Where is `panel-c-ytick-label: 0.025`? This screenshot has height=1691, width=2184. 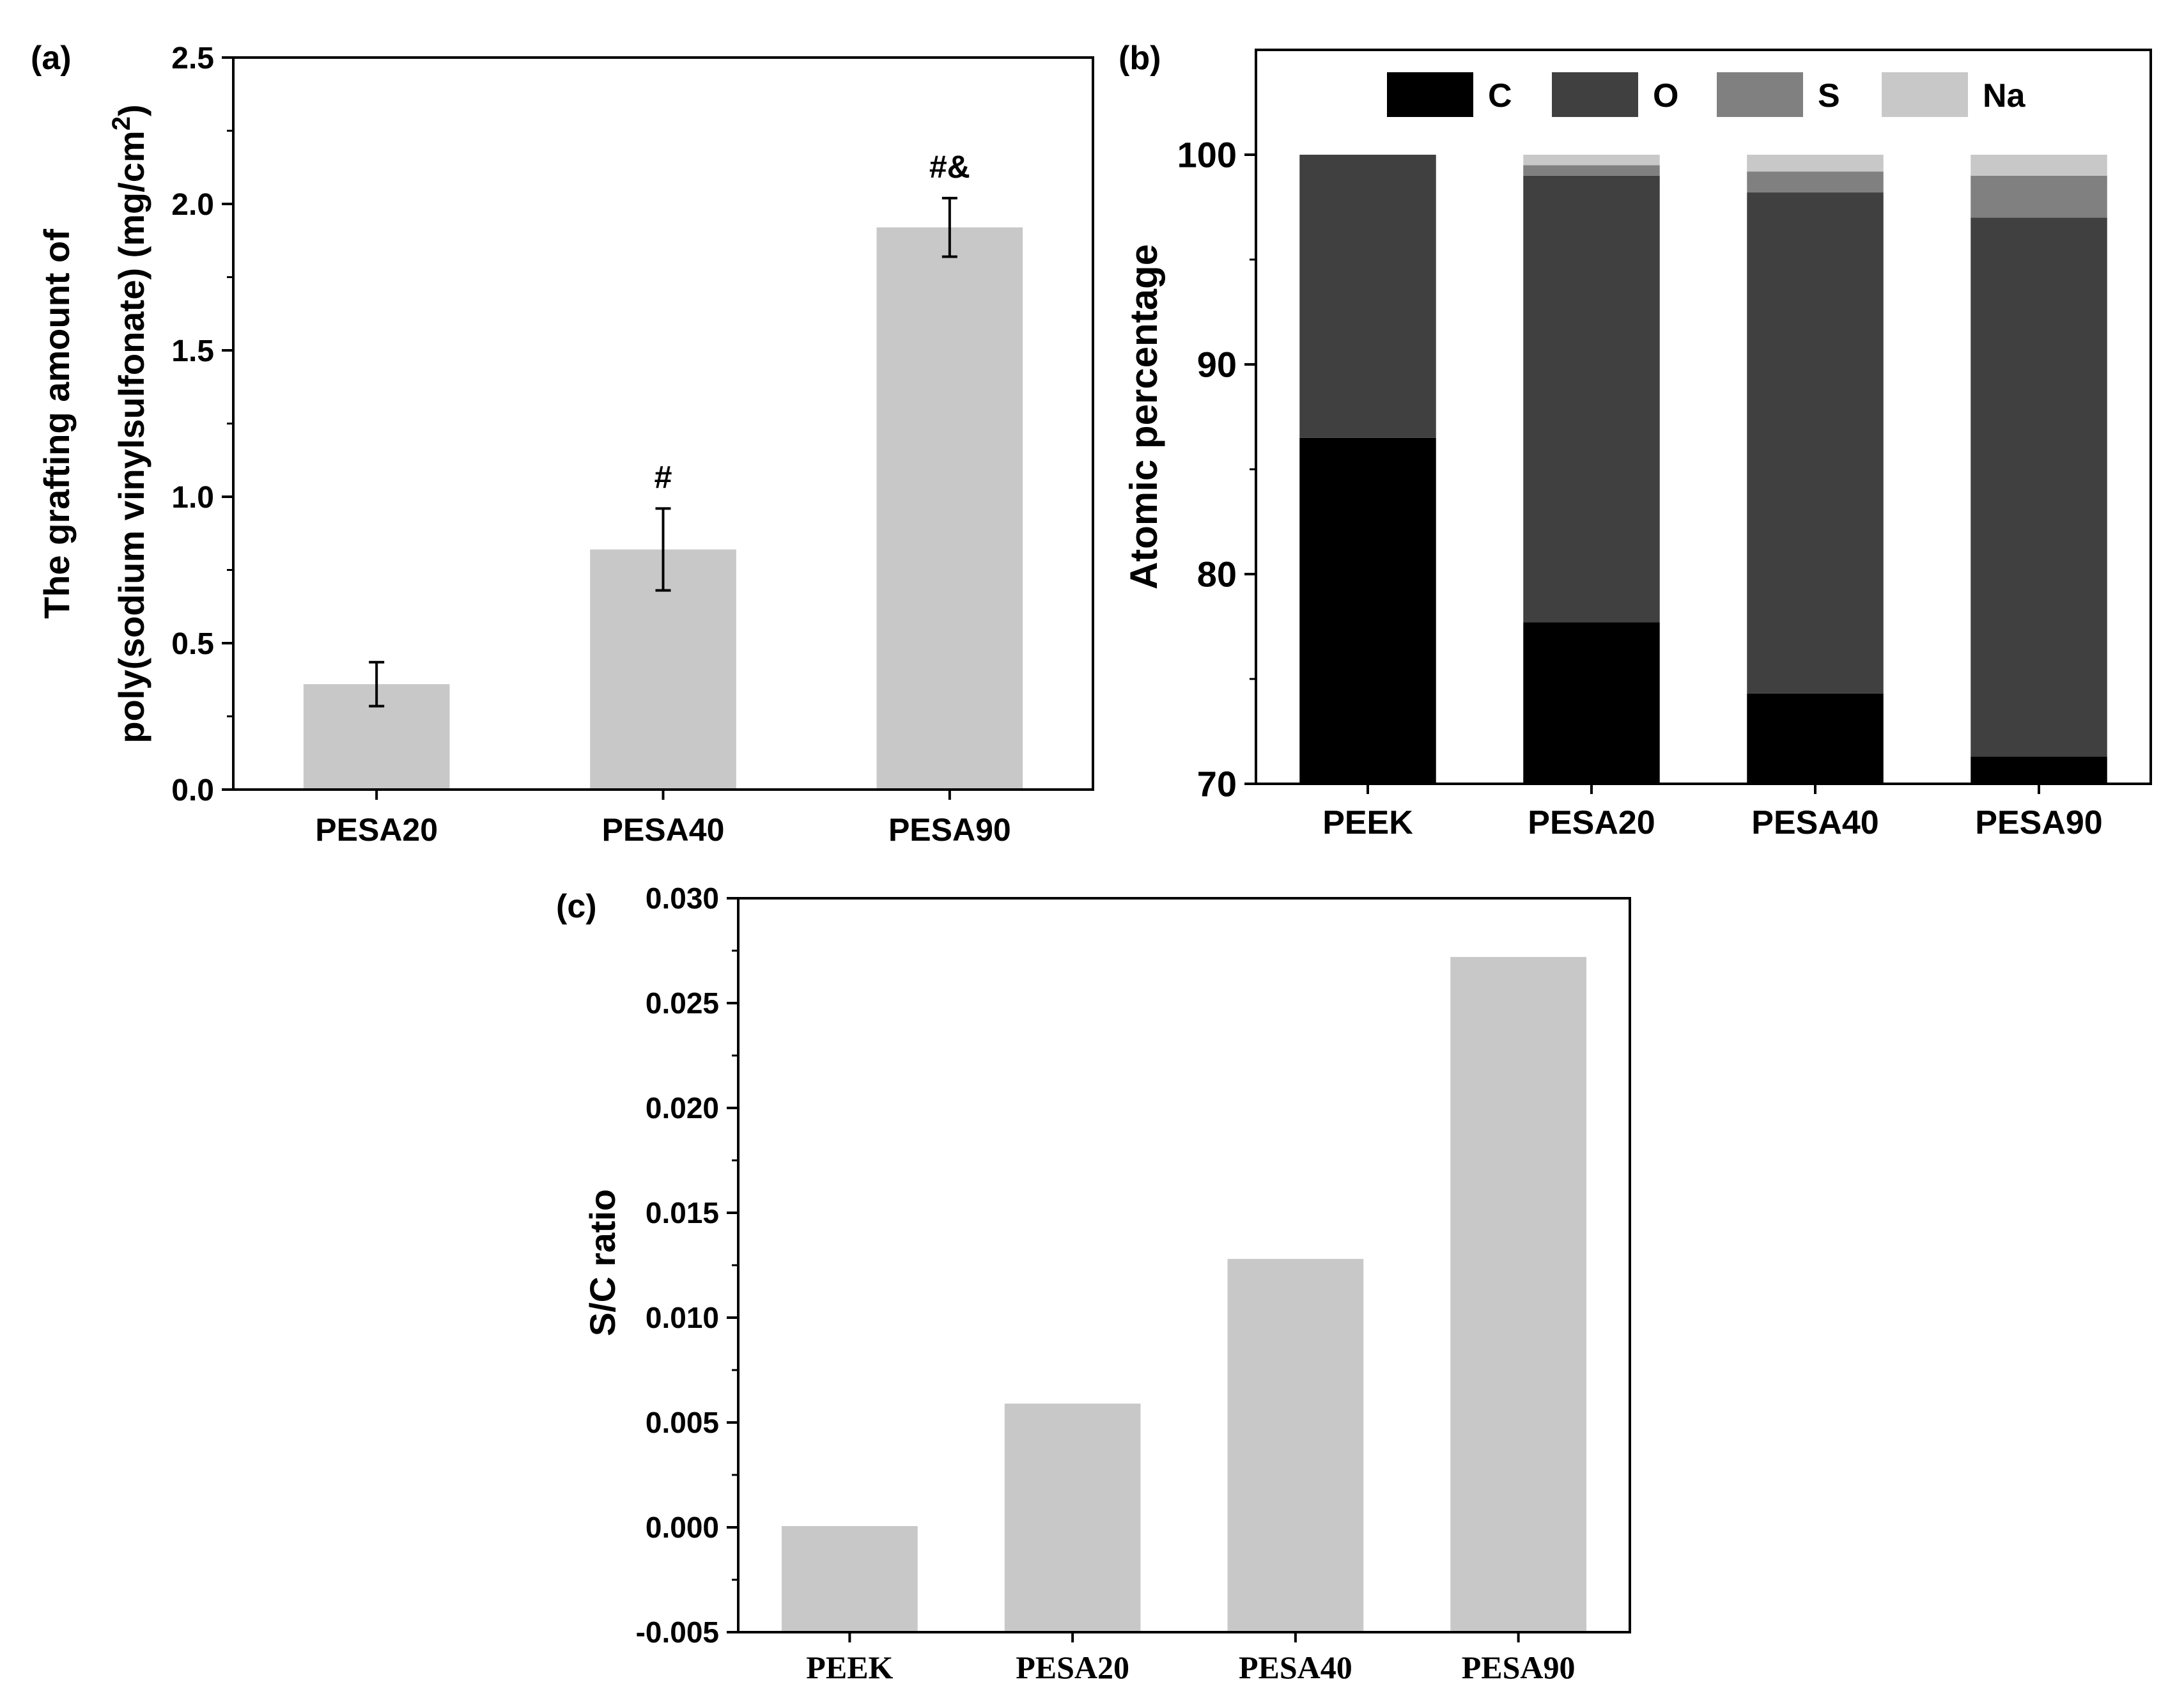
panel-c-ytick-label: 0.025 is located at coordinates (682, 1003).